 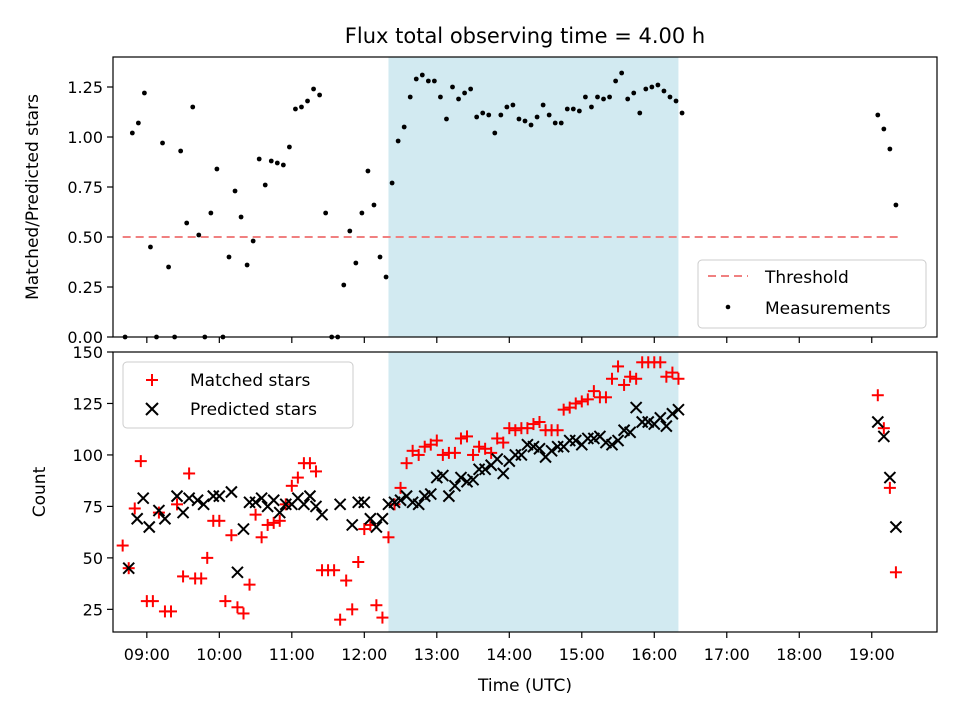 What do you see at coordinates (364, 654) in the screenshot?
I see `counts-x-tick-label: 12:00` at bounding box center [364, 654].